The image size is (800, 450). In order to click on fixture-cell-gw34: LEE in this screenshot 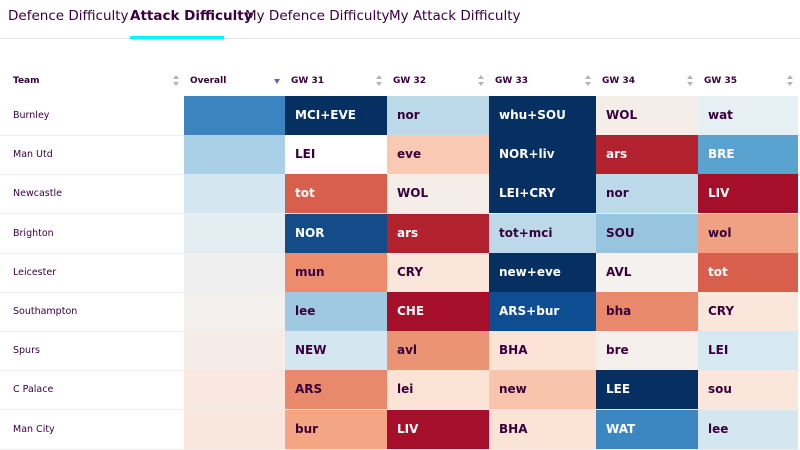, I will do `click(647, 390)`.